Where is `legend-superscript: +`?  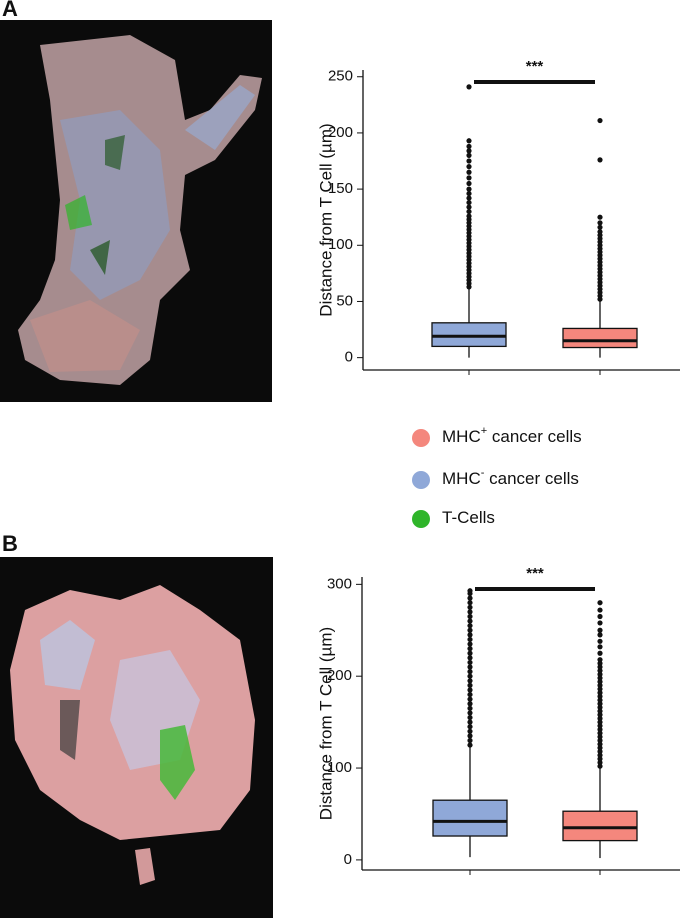 legend-superscript: + is located at coordinates (484, 431).